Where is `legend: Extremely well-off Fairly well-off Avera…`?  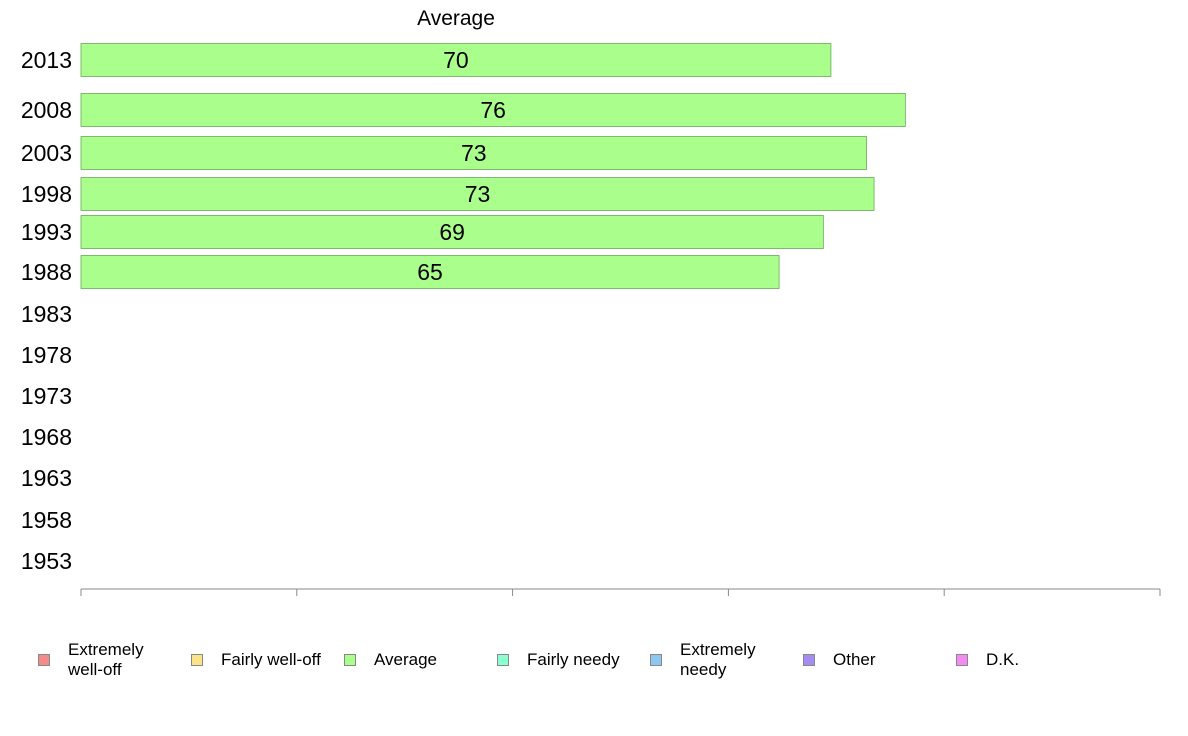 legend: Extremely well-off Fairly well-off Avera… is located at coordinates (608, 660).